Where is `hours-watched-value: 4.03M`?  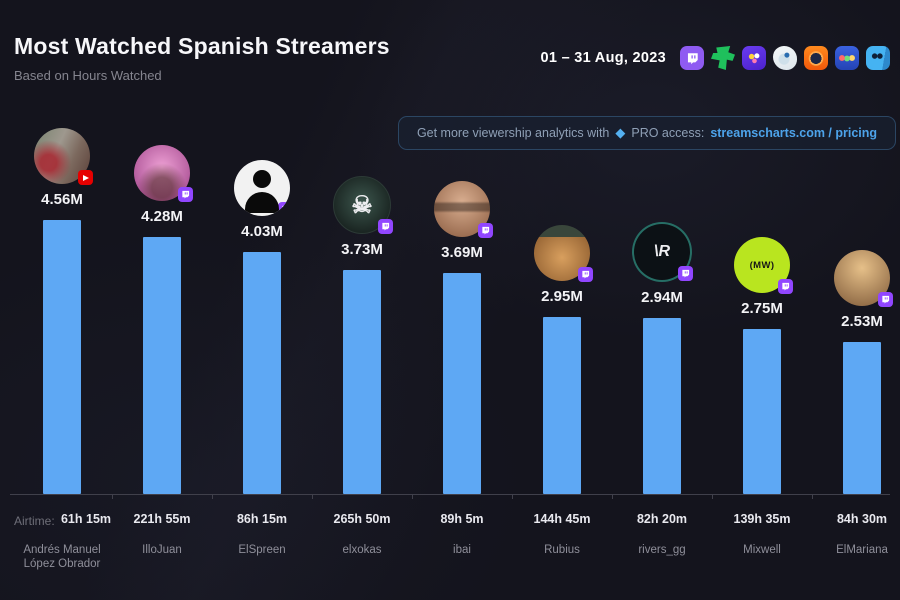 hours-watched-value: 4.03M is located at coordinates (262, 231).